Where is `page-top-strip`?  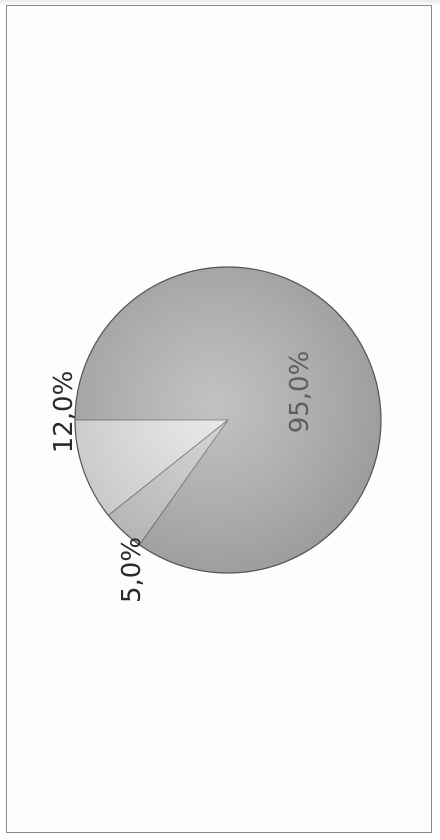 page-top-strip is located at coordinates (220, 3).